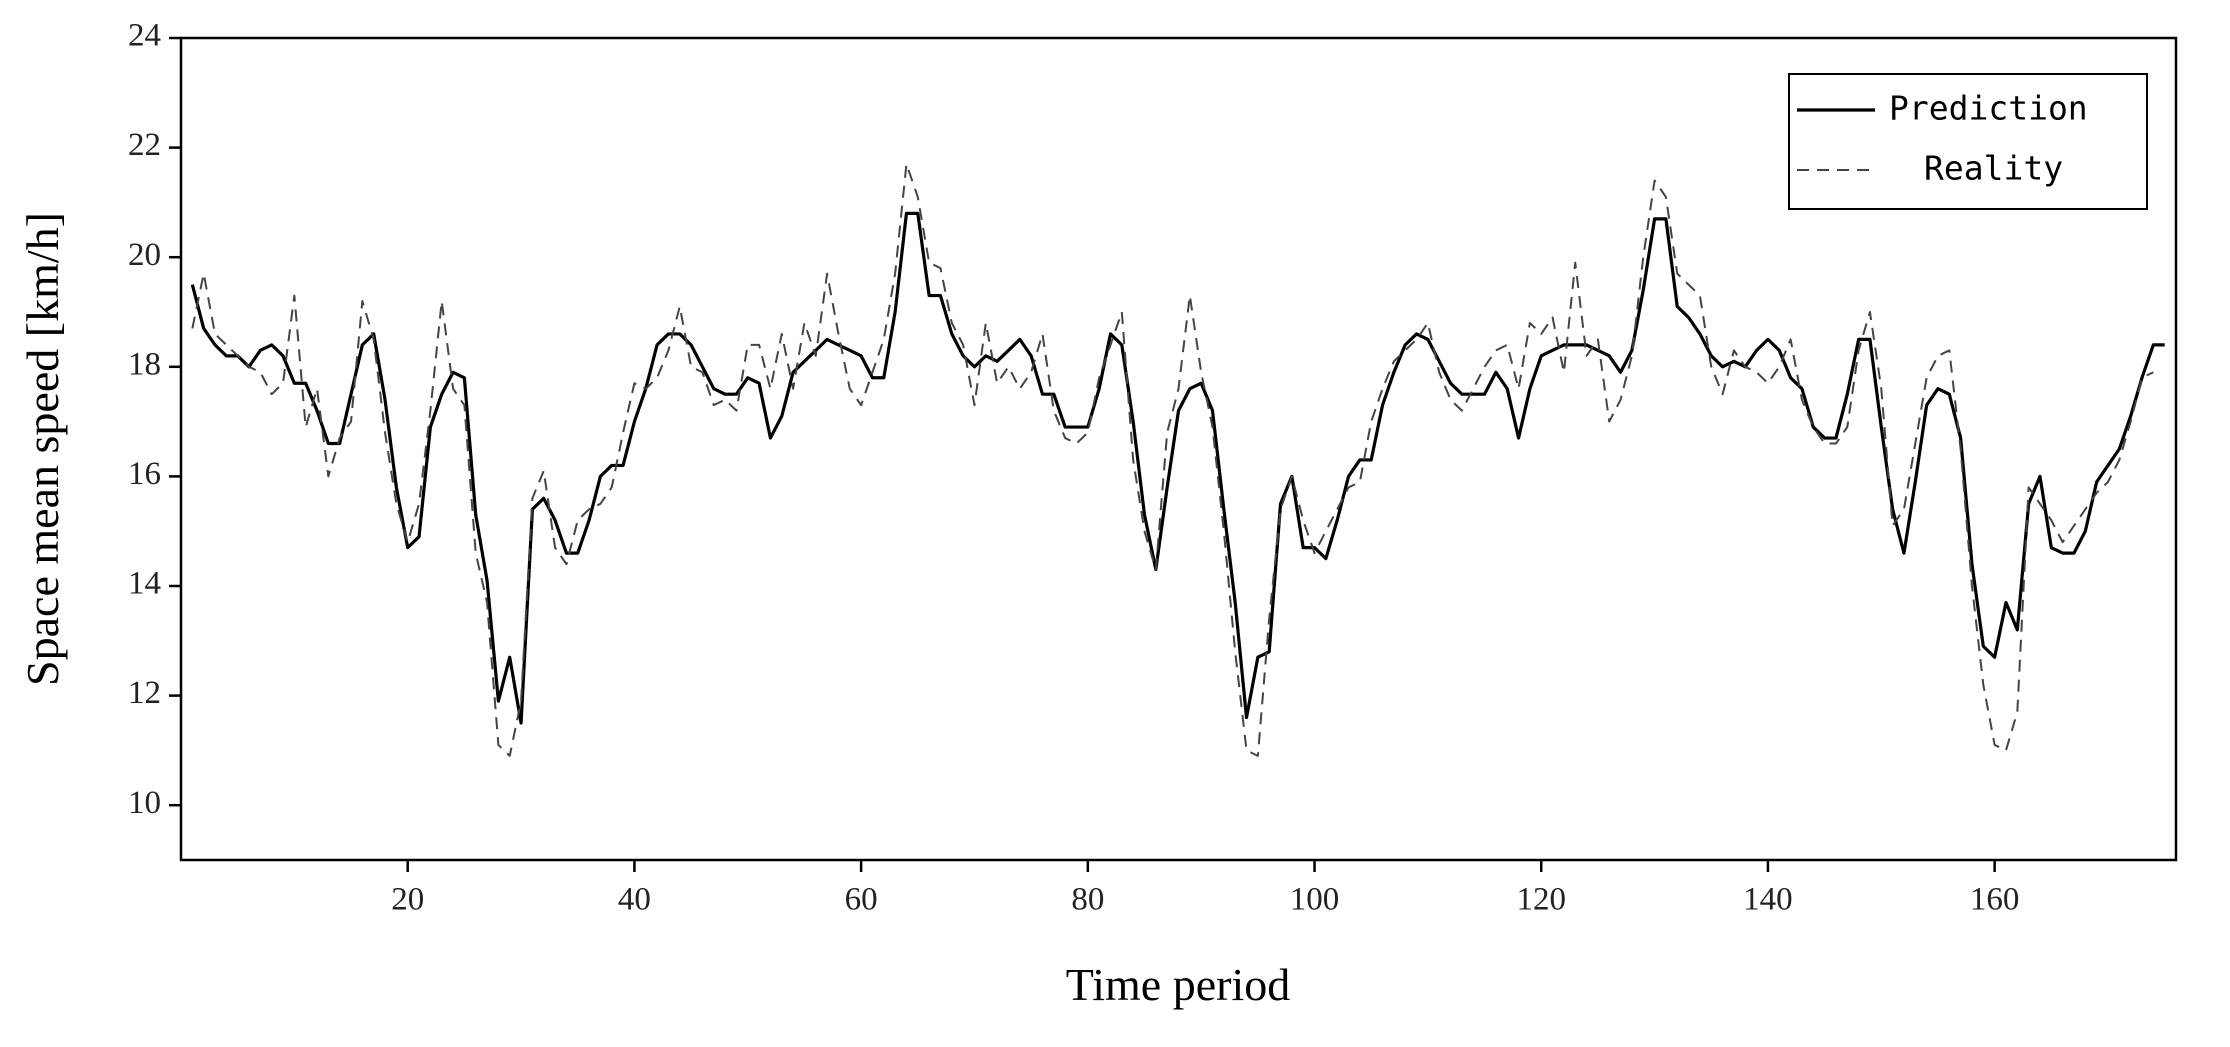 The height and width of the screenshot is (1047, 2230). I want to click on legend-box, so click(1968, 141).